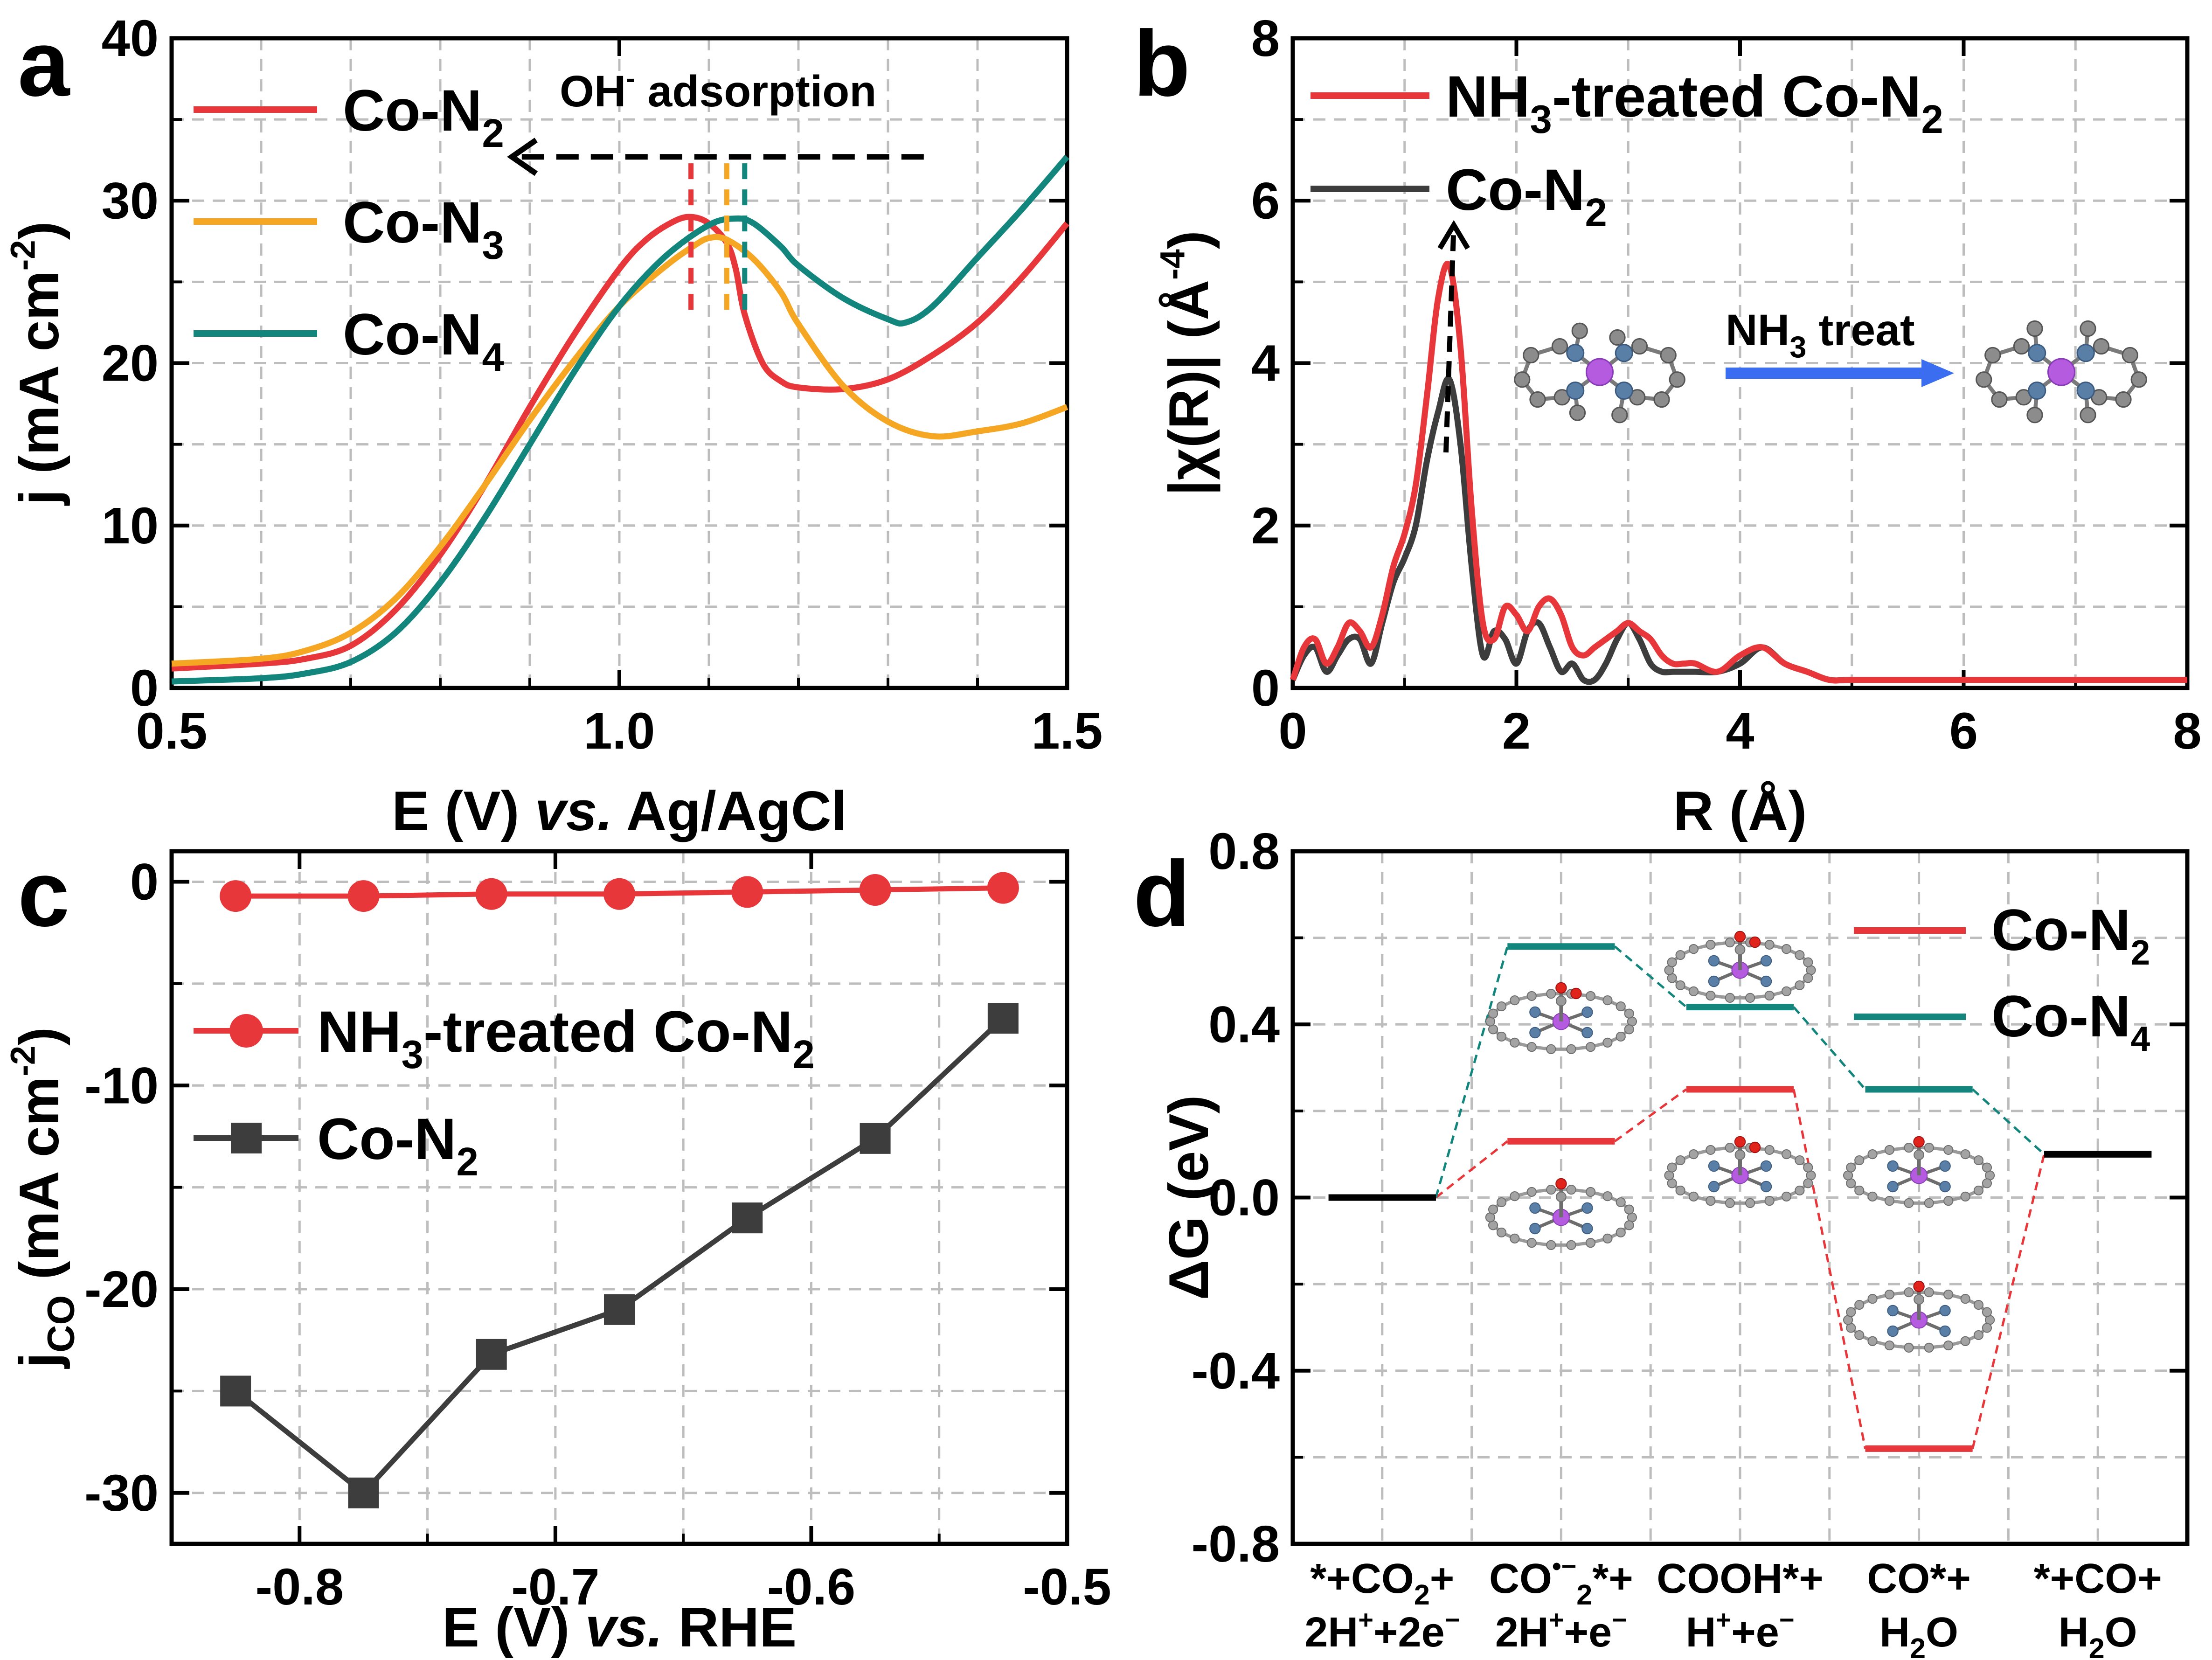  What do you see at coordinates (1265, 38) in the screenshot?
I see `y-tick-label: 8` at bounding box center [1265, 38].